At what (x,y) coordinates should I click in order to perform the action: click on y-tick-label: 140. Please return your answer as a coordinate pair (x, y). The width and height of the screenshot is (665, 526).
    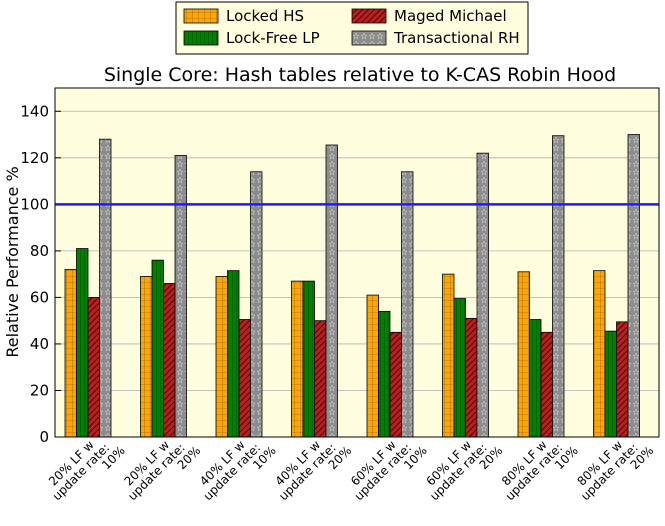
    Looking at the image, I should click on (34, 111).